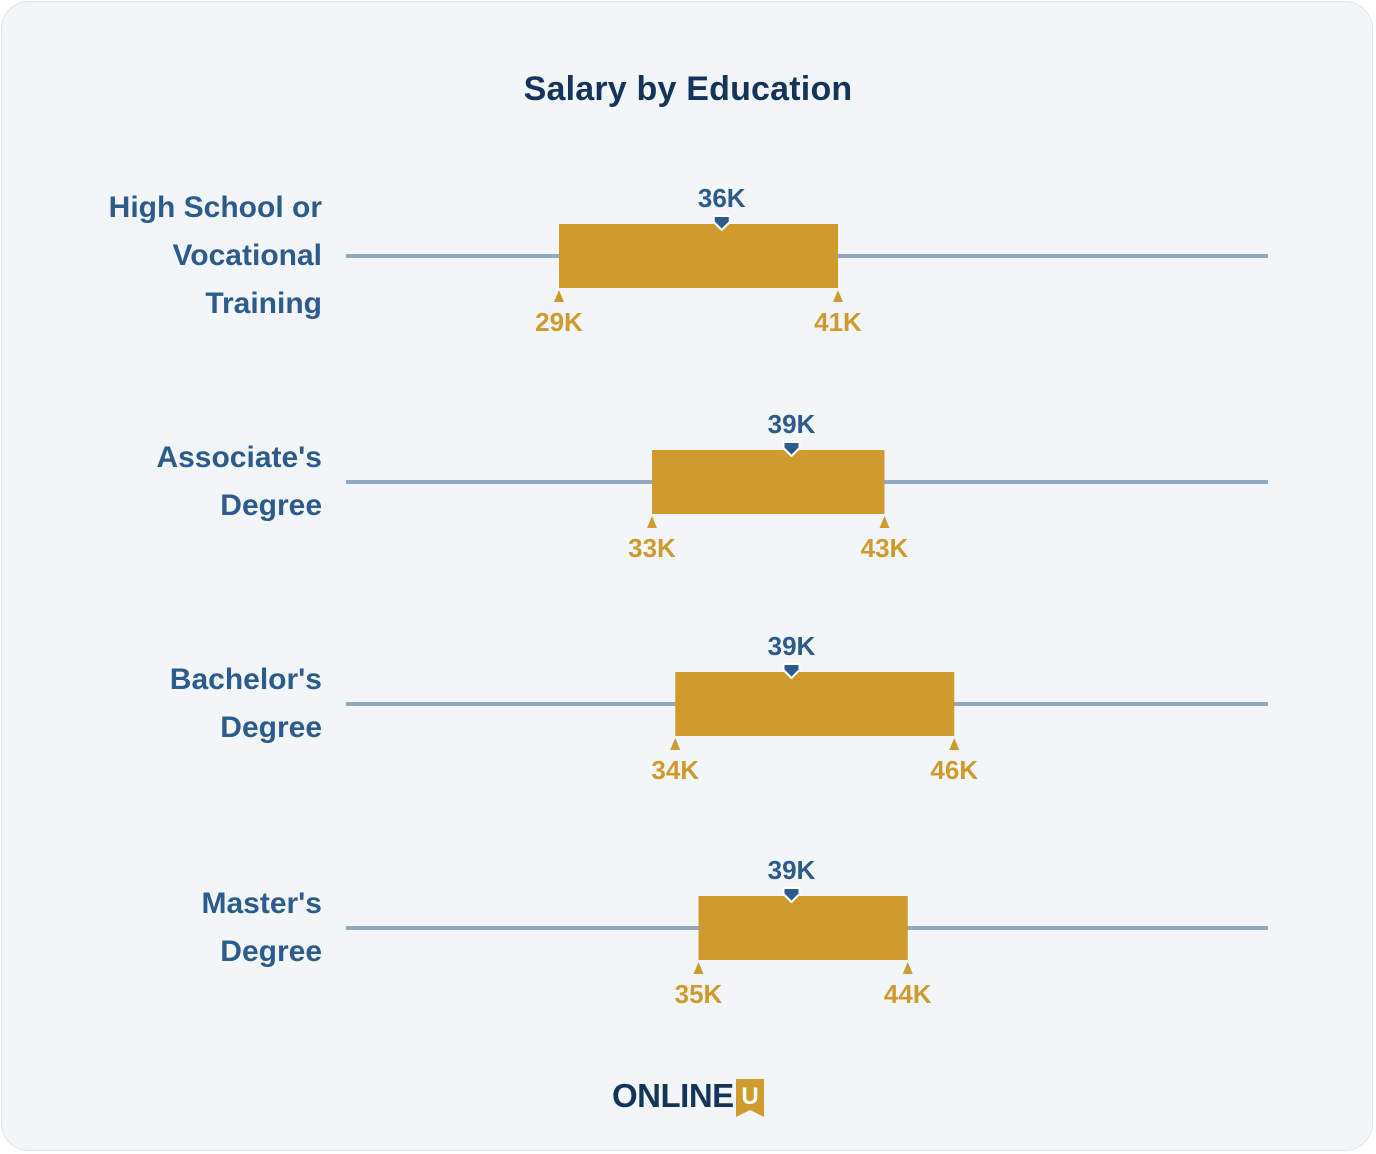 Image resolution: width=1376 pixels, height=1154 pixels. Describe the element at coordinates (263, 303) in the screenshot. I see `category-label-line: Training` at that location.